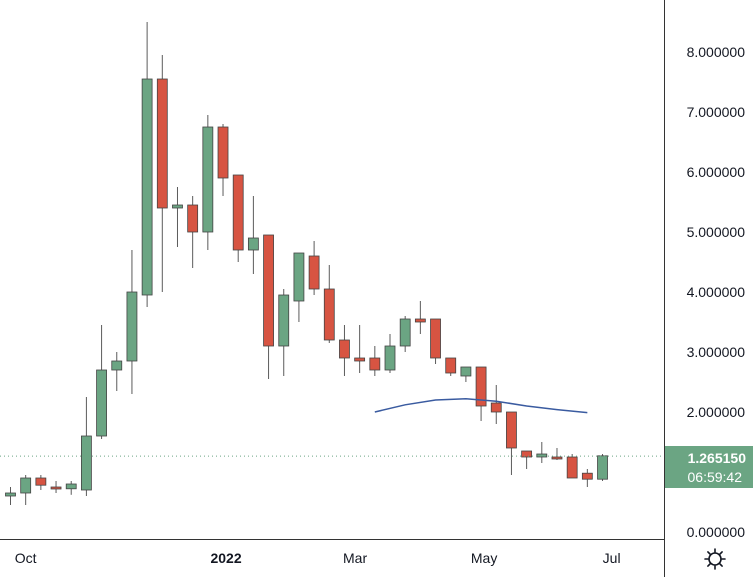 The height and width of the screenshot is (577, 753). What do you see at coordinates (716, 232) in the screenshot?
I see `price-tick-label: 5.000000` at bounding box center [716, 232].